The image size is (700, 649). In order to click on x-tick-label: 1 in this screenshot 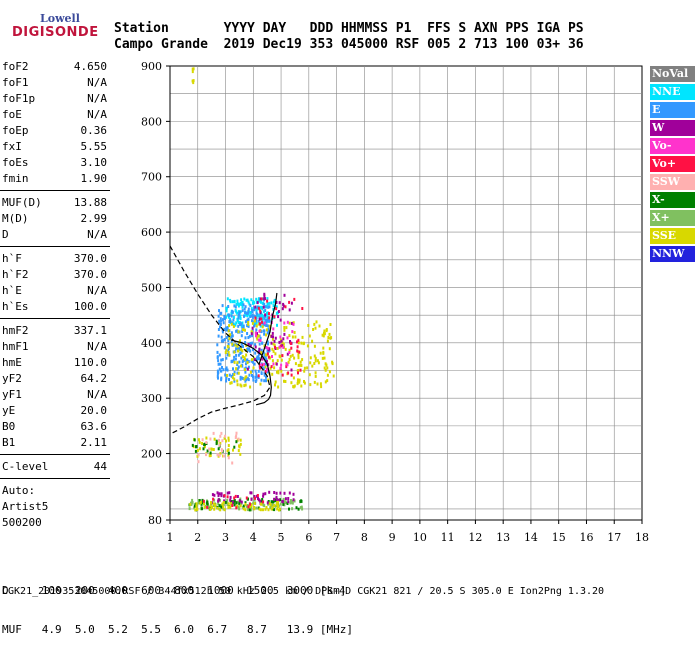, I will do `click(170, 537)`.